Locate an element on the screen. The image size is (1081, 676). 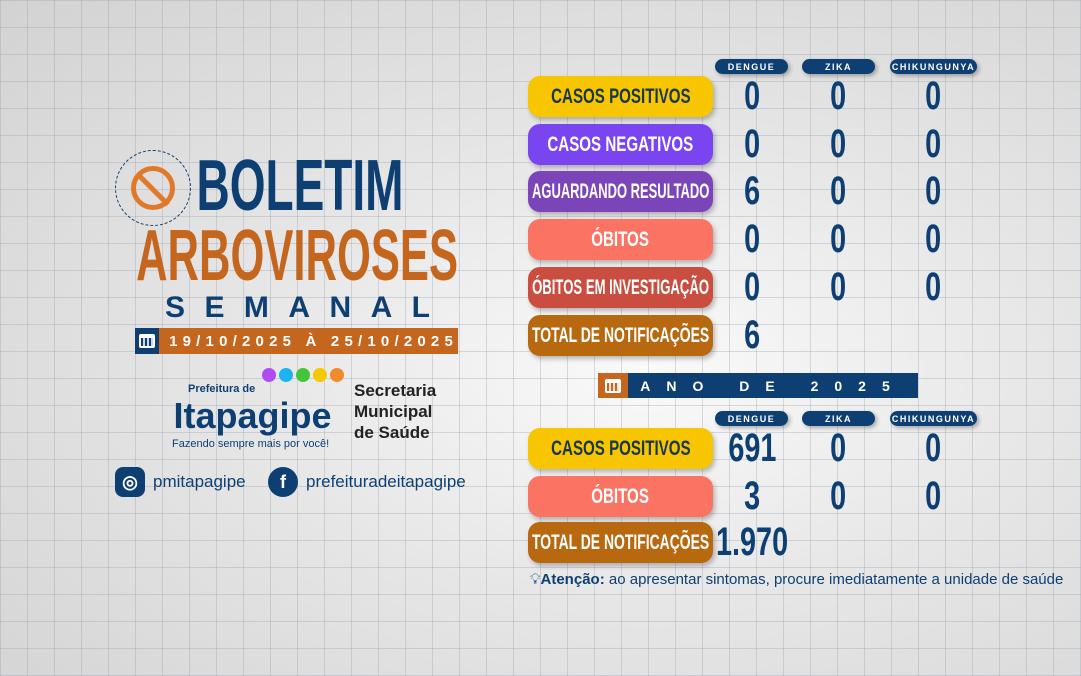
row-label: AGUARDANDO RESULTADO is located at coordinates (620, 191).